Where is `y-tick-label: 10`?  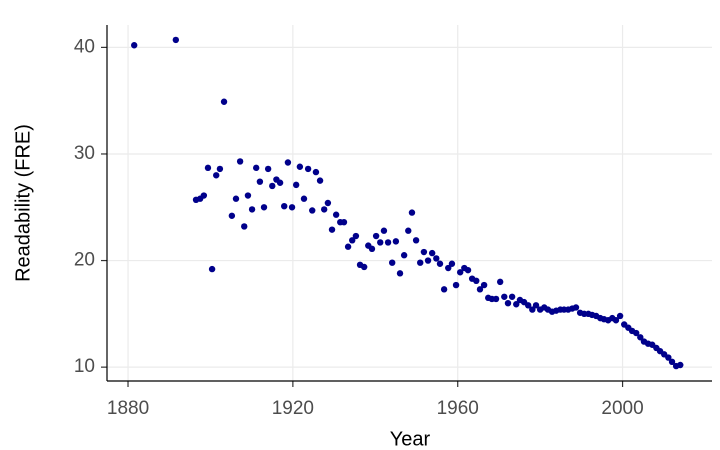 y-tick-label: 10 is located at coordinates (84, 366).